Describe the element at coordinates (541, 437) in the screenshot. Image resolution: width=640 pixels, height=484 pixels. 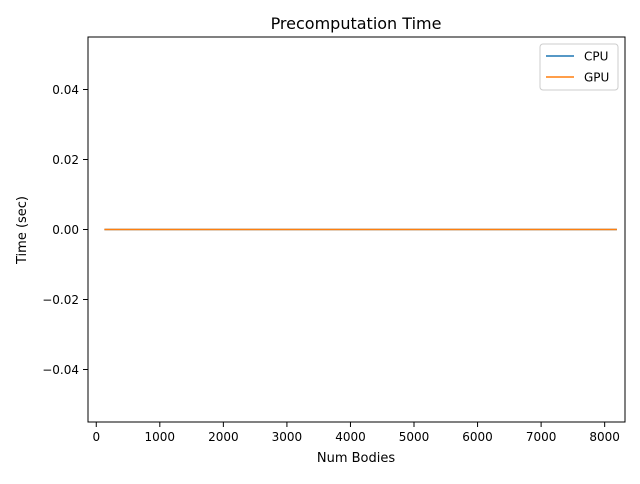
I see `x-tick-label: 7000` at that location.